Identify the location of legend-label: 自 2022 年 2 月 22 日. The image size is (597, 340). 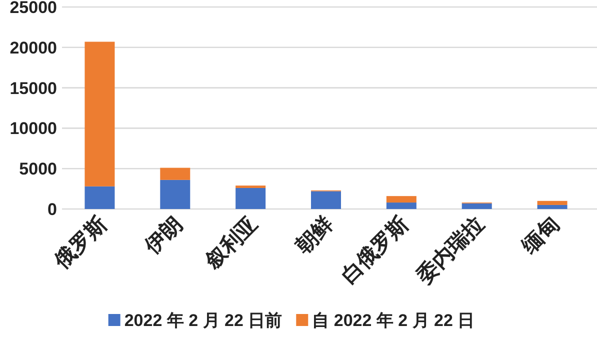
(393, 320).